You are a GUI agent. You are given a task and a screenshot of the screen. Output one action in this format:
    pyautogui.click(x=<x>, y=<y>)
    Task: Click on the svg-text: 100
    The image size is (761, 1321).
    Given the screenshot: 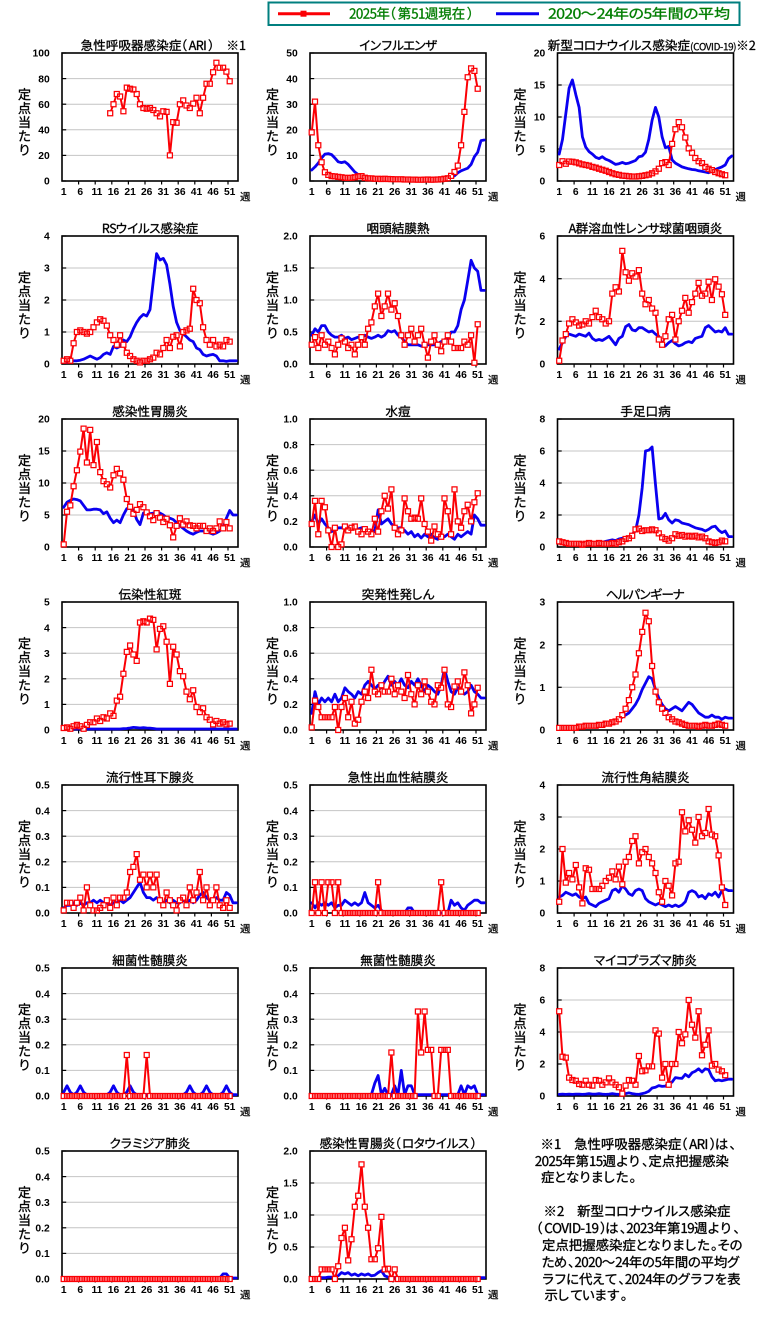 What is the action you would take?
    pyautogui.click(x=41, y=54)
    